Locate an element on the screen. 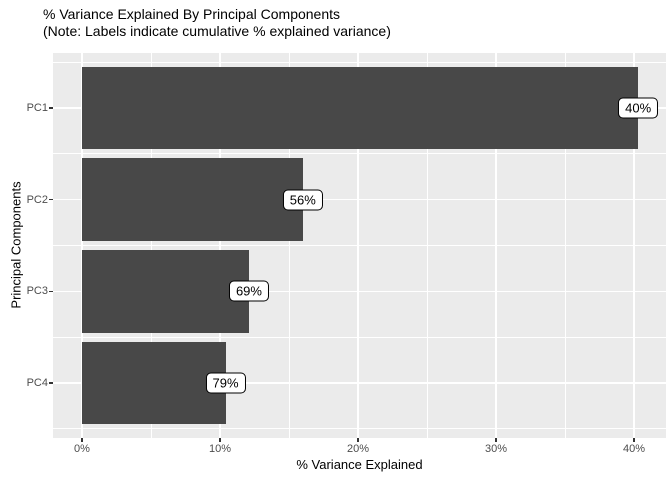  bar-PC1 is located at coordinates (360, 108).